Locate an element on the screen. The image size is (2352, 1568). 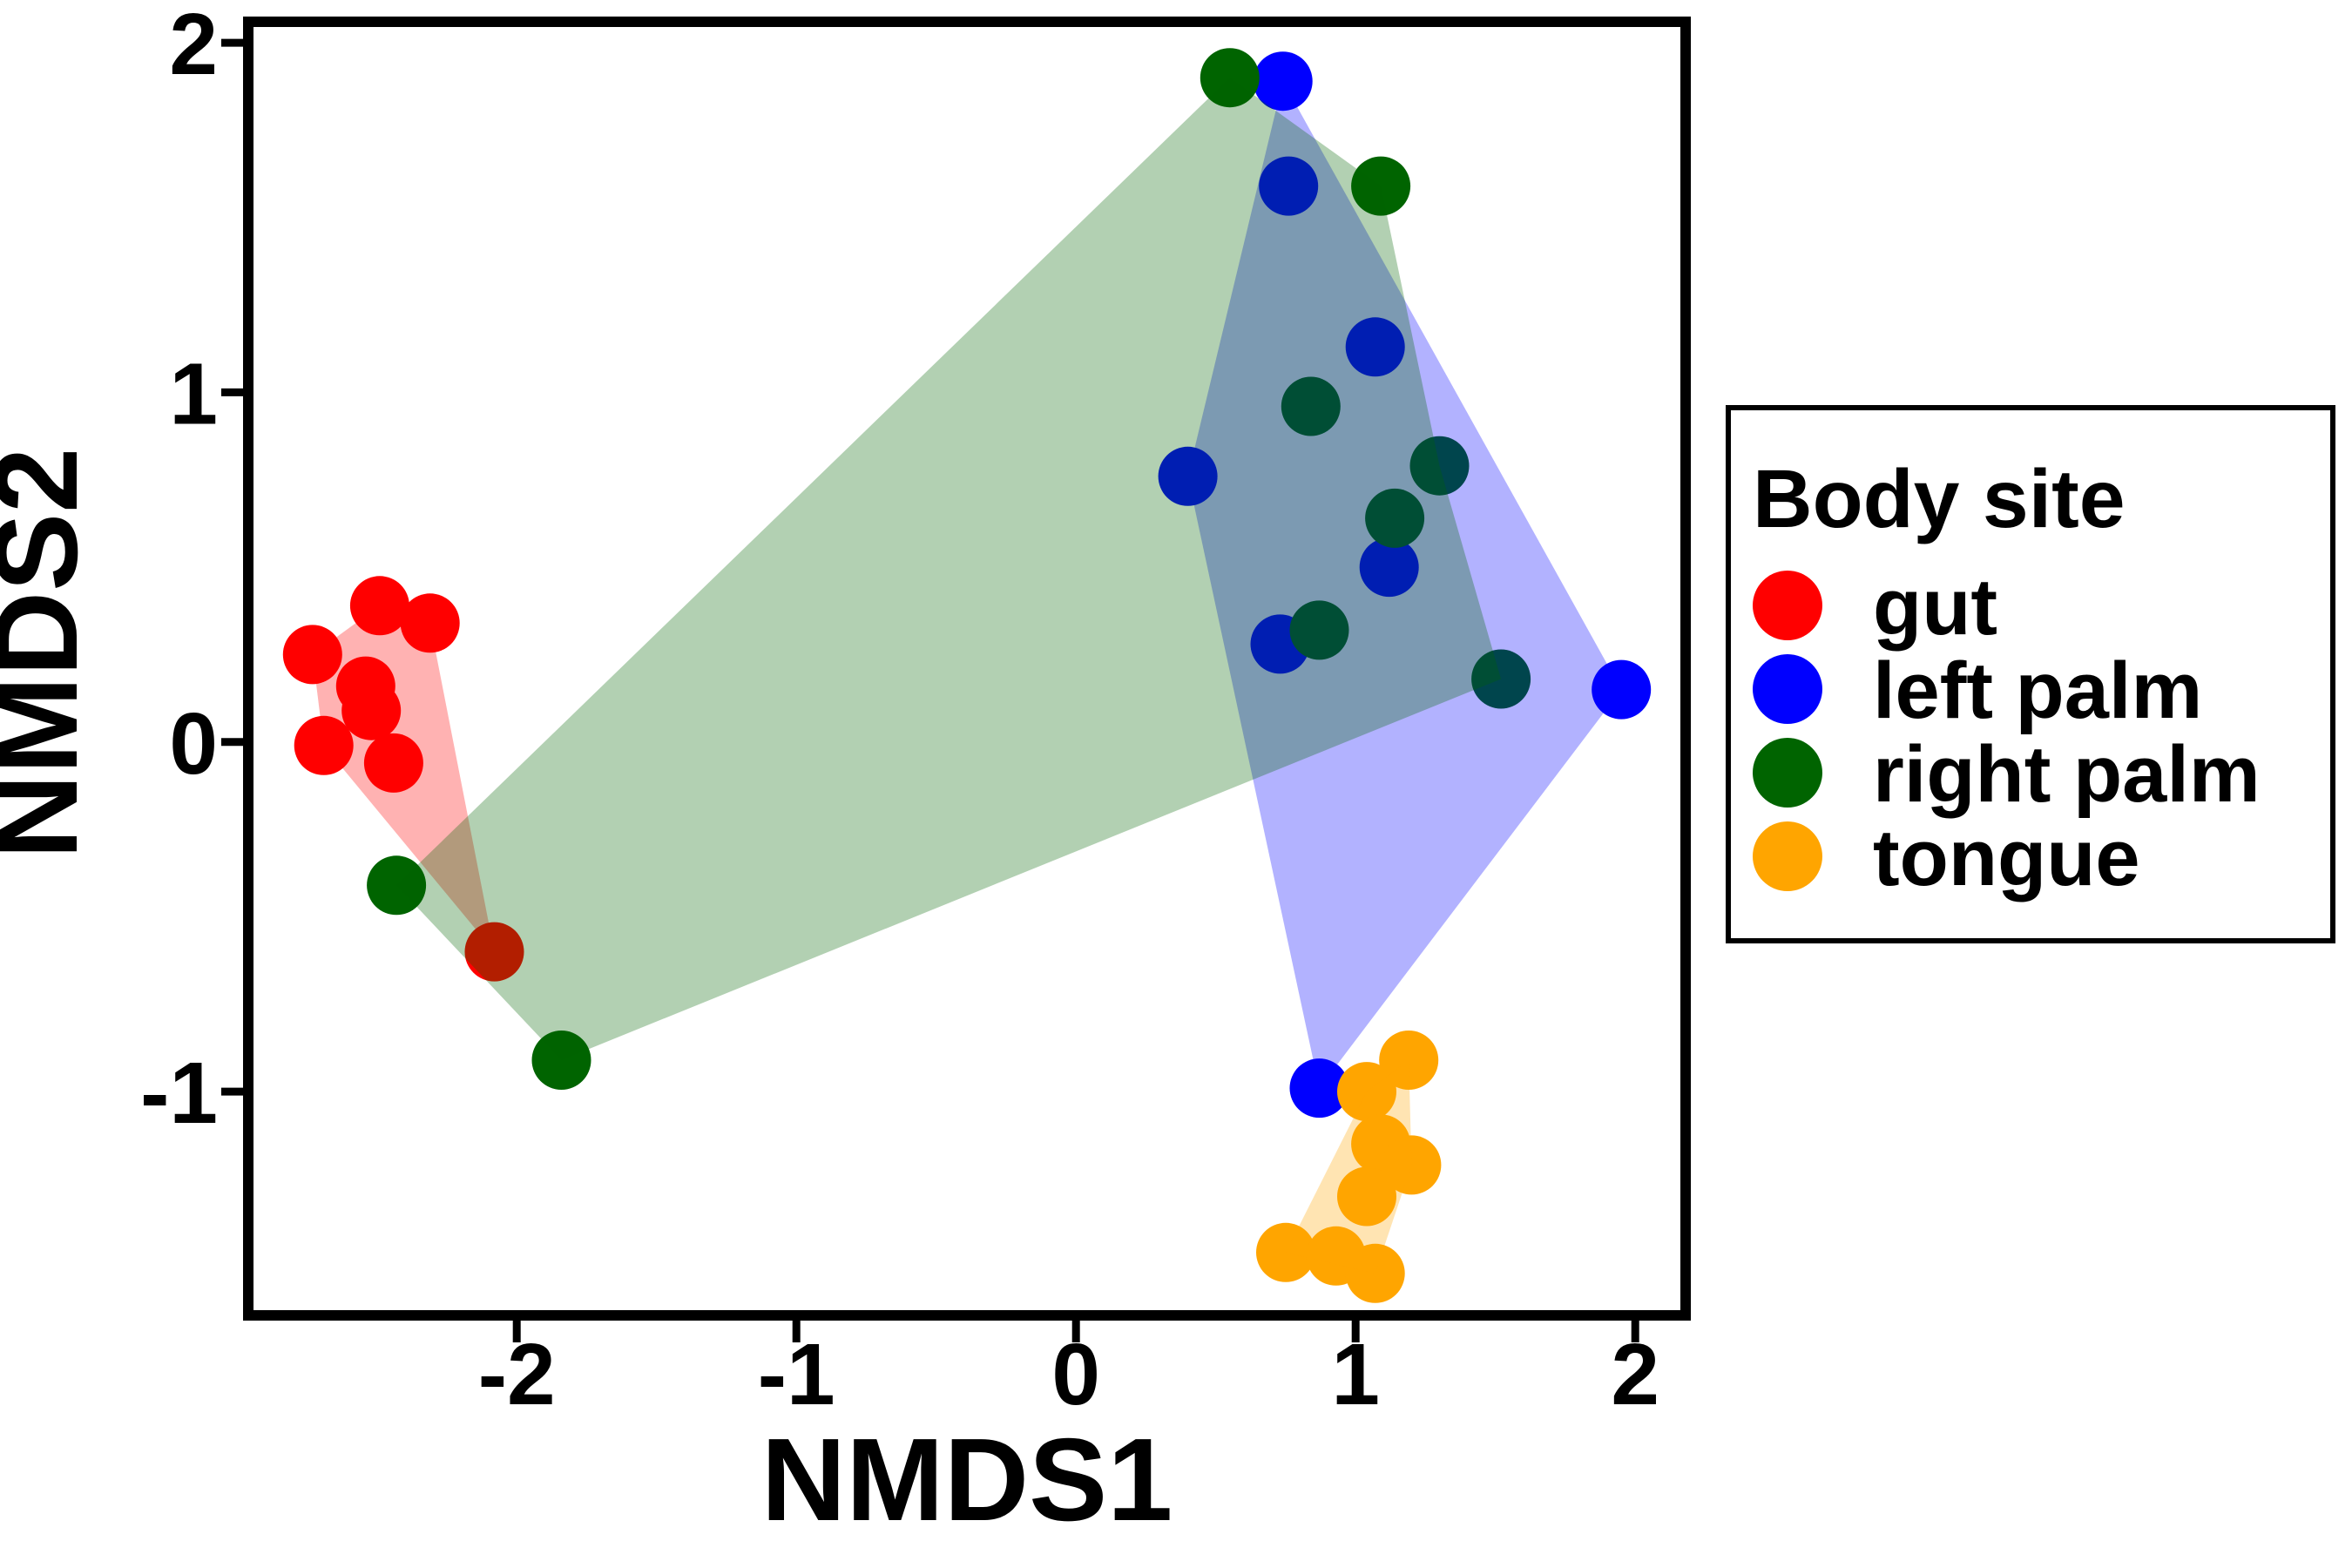
legend-box is located at coordinates (2030, 674).